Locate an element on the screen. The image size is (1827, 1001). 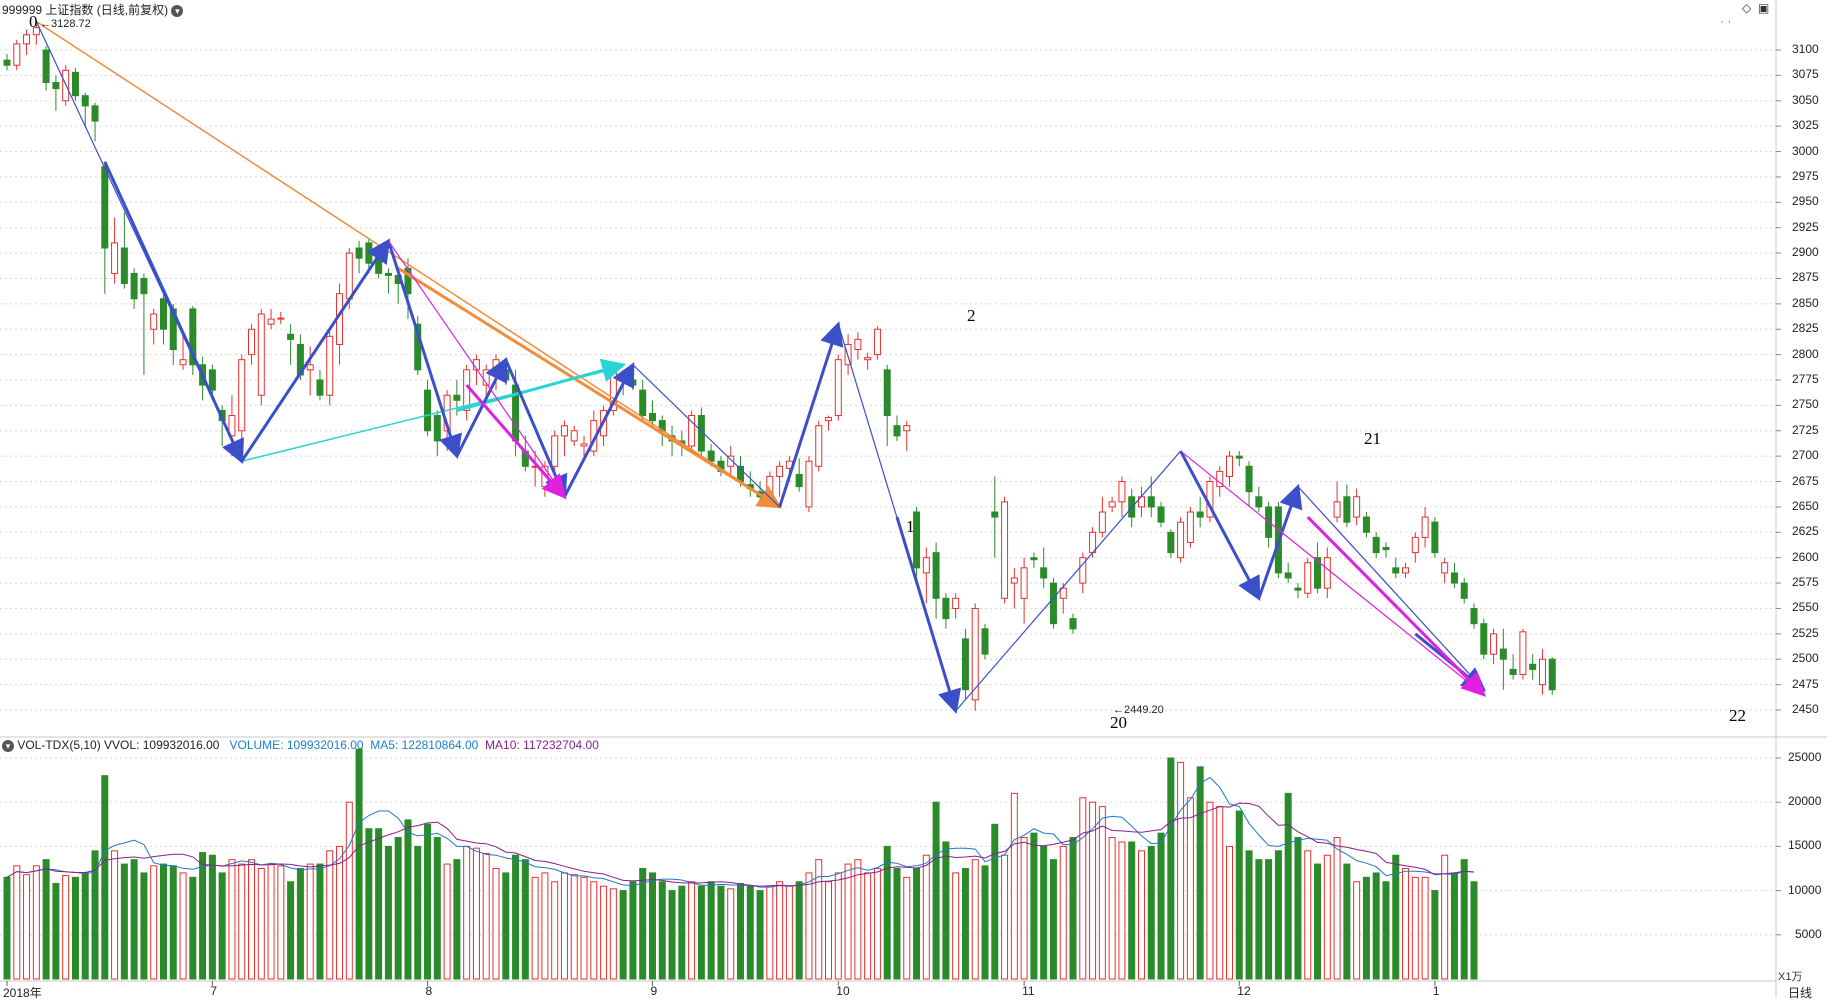
wave-line-blue is located at coordinates (706, 436).